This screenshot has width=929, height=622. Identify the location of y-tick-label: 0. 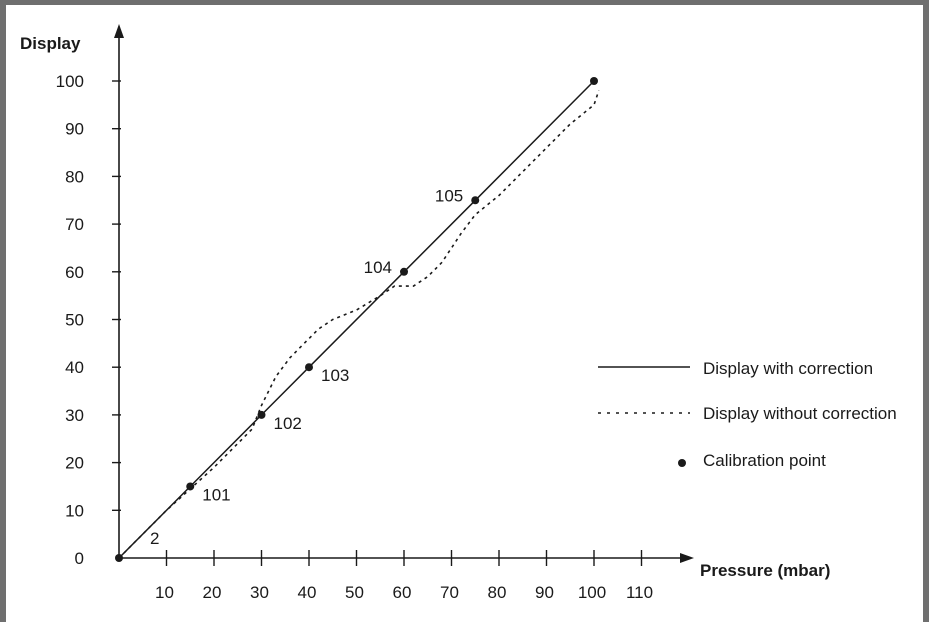
(79, 558).